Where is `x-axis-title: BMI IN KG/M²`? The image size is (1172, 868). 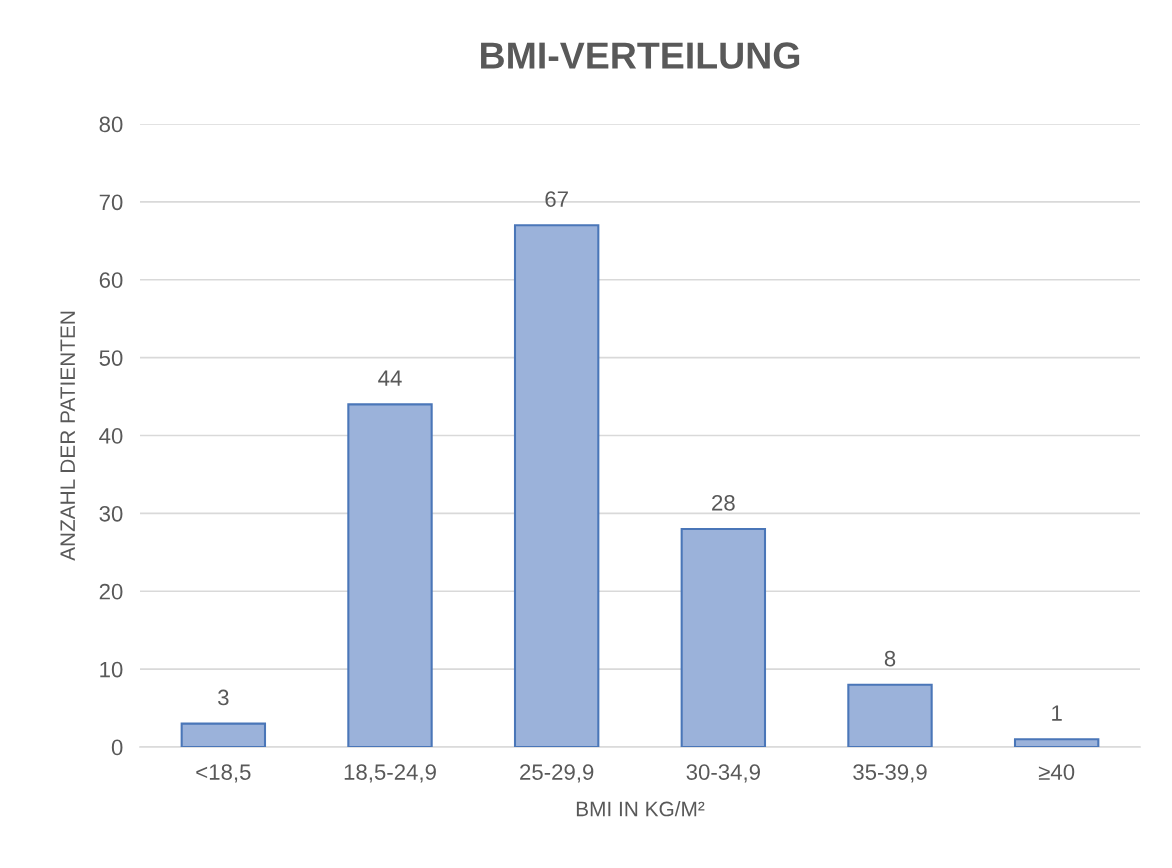 x-axis-title: BMI IN KG/M² is located at coordinates (640, 809).